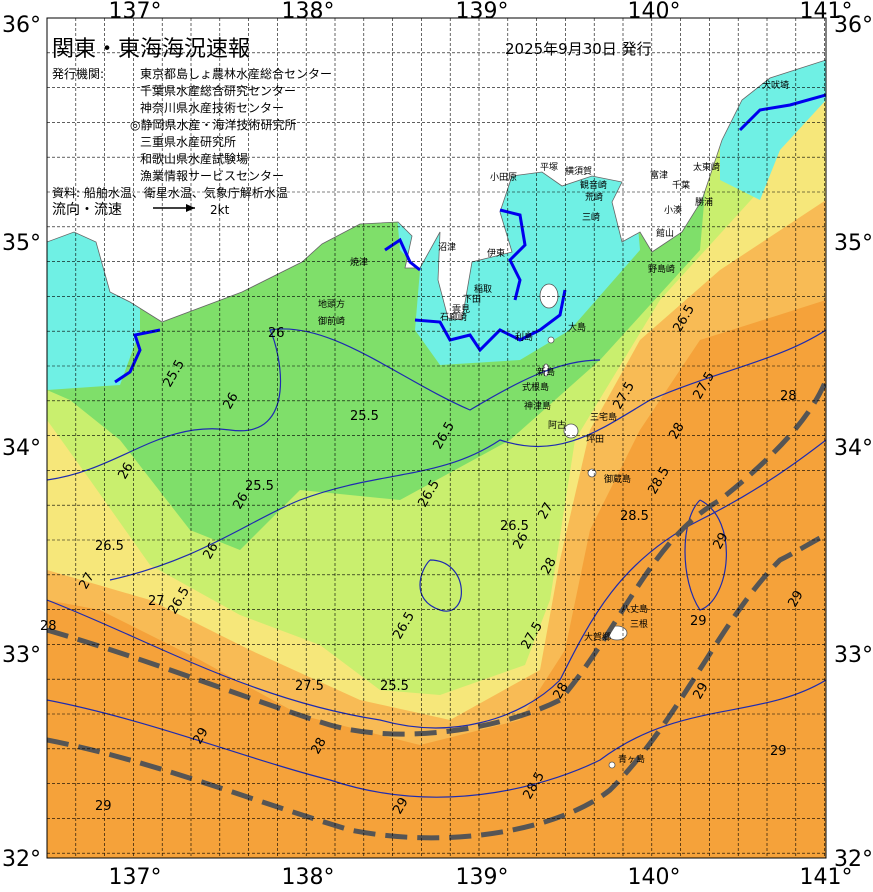  Describe the element at coordinates (331, 321) in the screenshot. I see `place-name: 御前崎` at that location.